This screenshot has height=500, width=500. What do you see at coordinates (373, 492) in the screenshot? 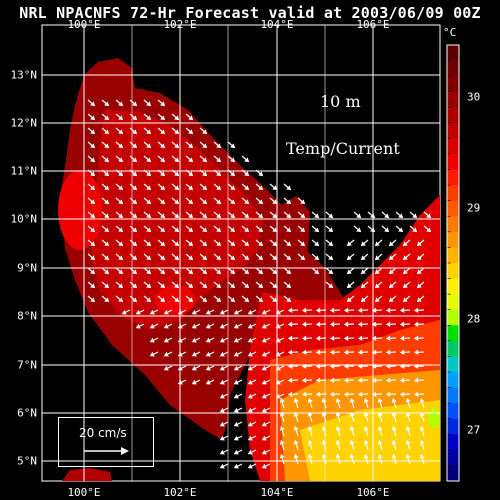
I see `lon-label-bottom-106: 106°E` at bounding box center [373, 492].